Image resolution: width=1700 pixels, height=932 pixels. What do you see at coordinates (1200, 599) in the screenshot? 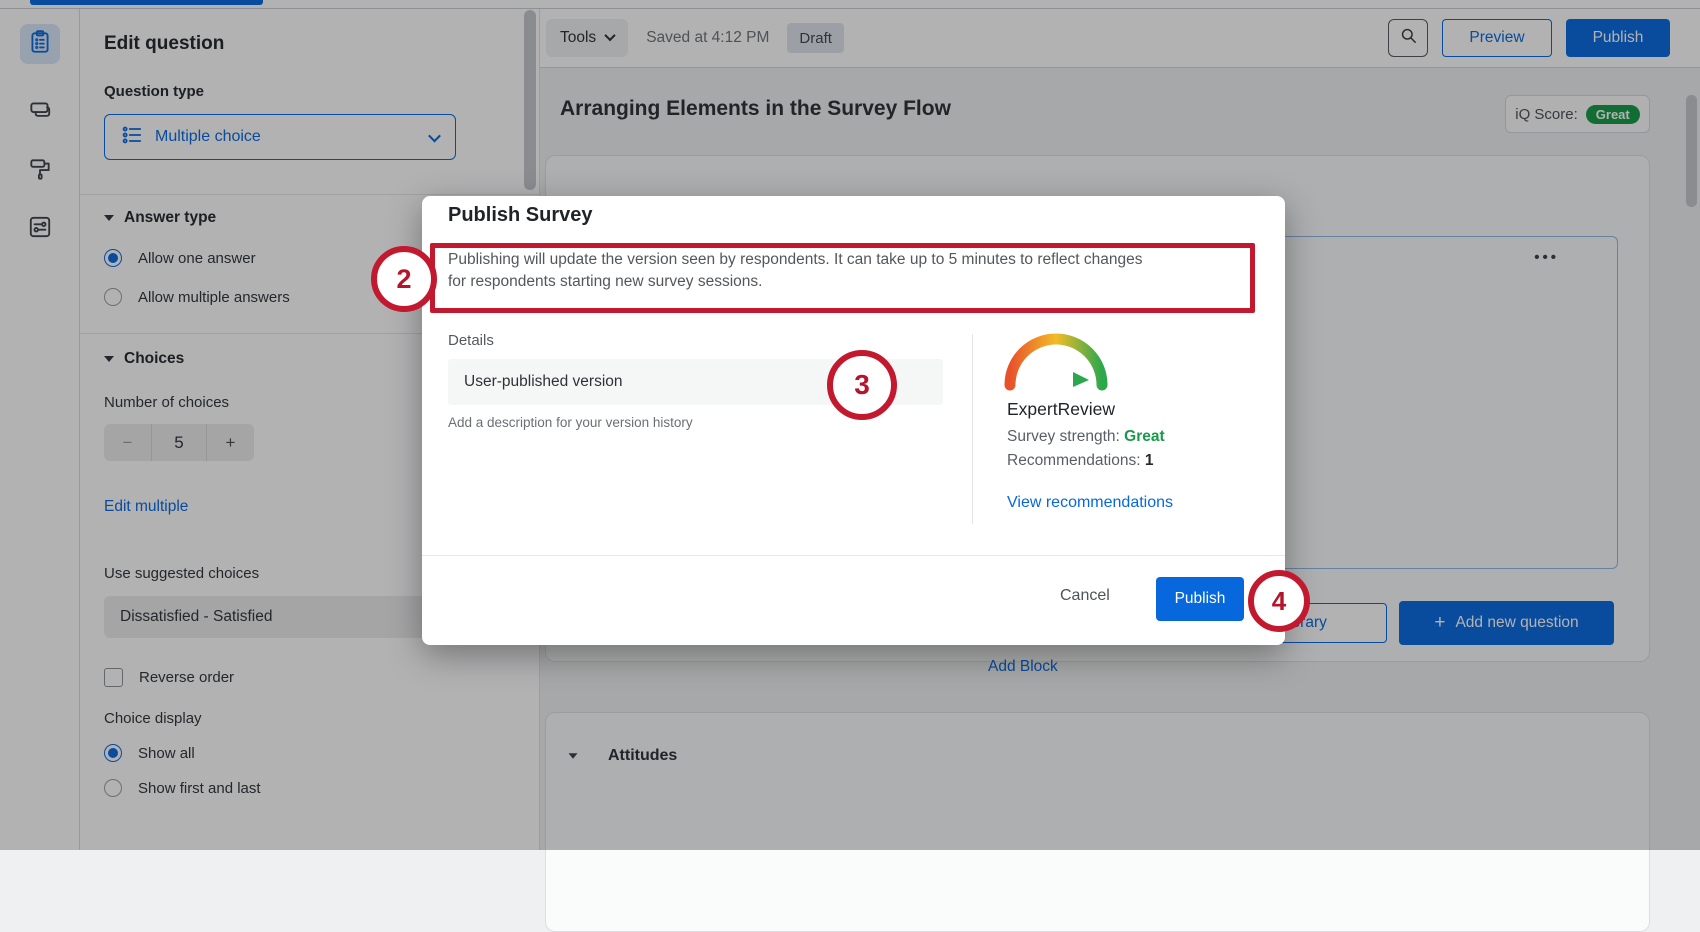
I see `publish-button-modal: Publish` at bounding box center [1200, 599].